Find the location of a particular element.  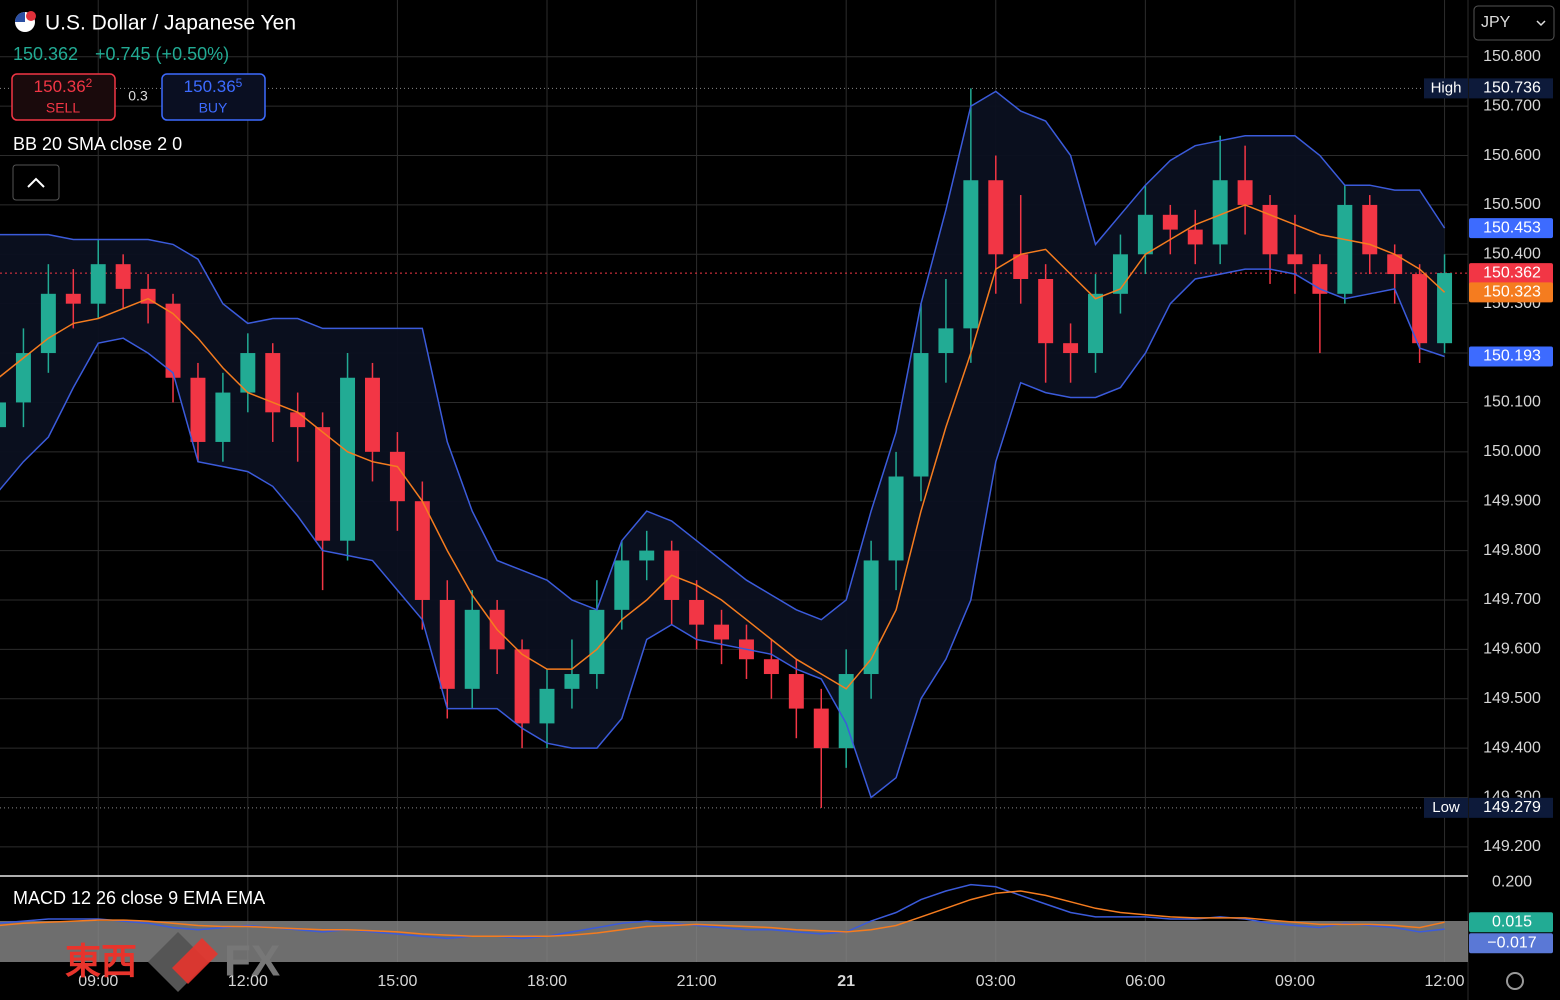

watermark: 東西 FX is located at coordinates (172, 962).